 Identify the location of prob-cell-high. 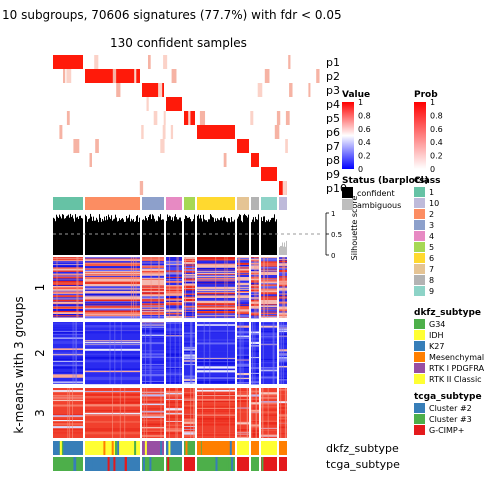
(112, 76).